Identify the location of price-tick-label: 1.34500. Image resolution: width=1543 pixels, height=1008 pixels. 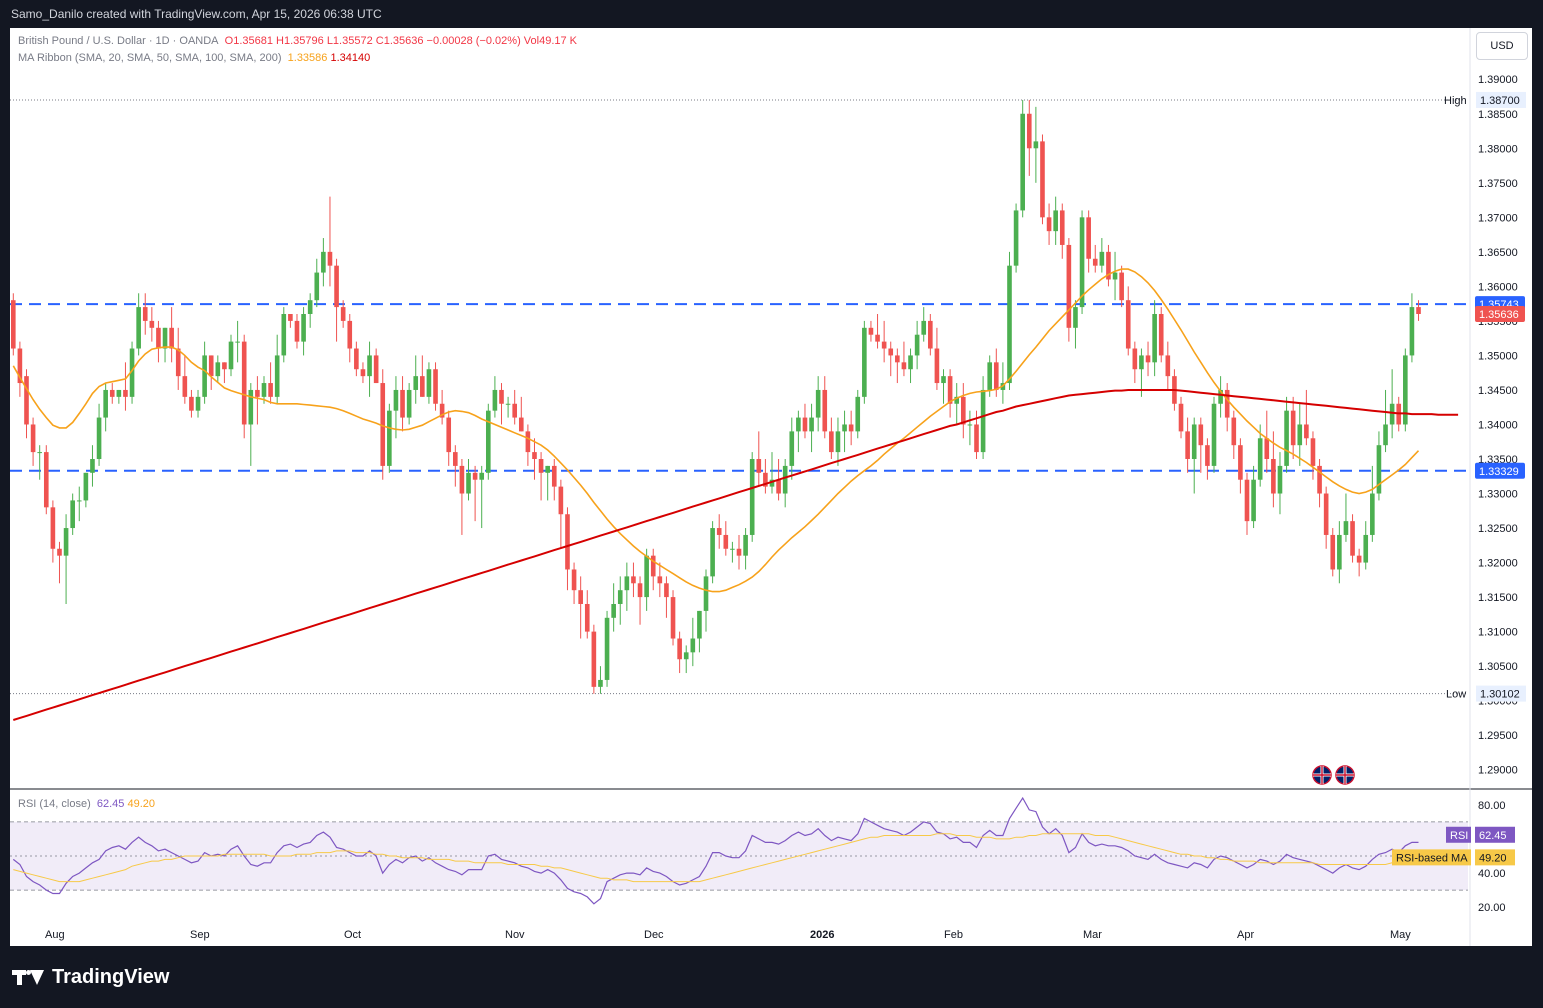
(1498, 391).